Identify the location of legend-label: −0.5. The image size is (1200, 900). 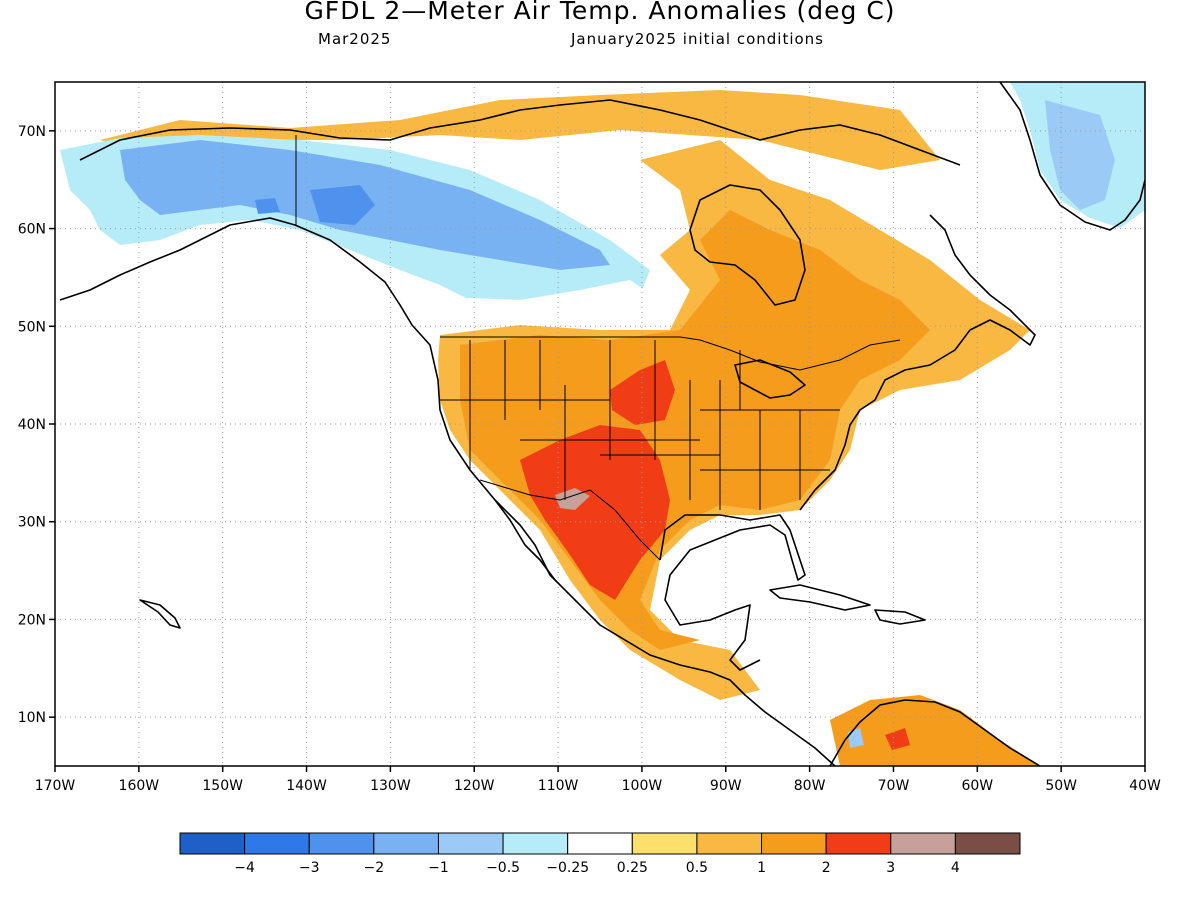
(503, 868).